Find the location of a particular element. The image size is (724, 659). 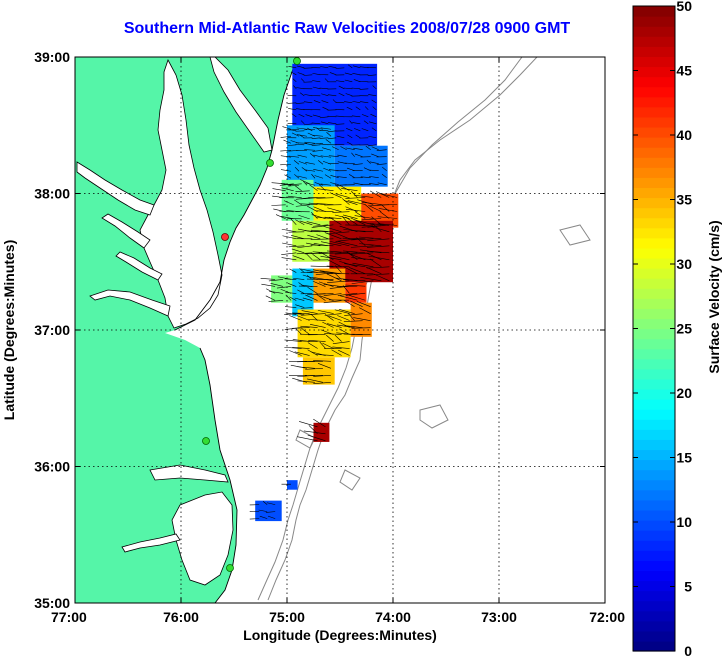

colorbar-tick-label: 50 is located at coordinates (684, 7).